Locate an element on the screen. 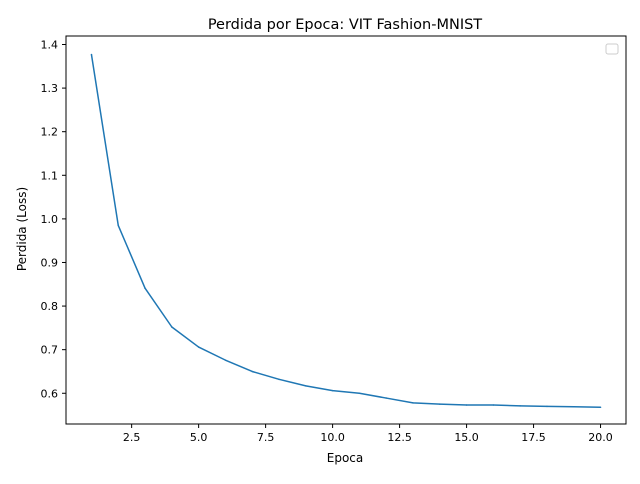 This screenshot has height=484, width=640. chart-title: Perdida por Epoca: VIT Fashion-MNIST is located at coordinates (345, 25).